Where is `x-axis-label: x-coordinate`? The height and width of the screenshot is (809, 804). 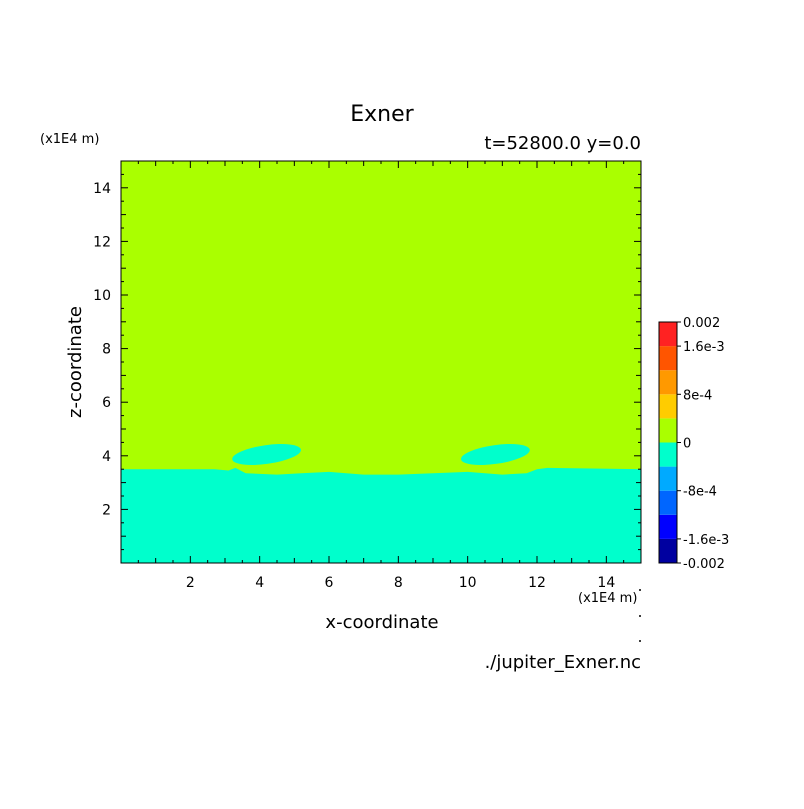 x-axis-label: x-coordinate is located at coordinates (381, 622).